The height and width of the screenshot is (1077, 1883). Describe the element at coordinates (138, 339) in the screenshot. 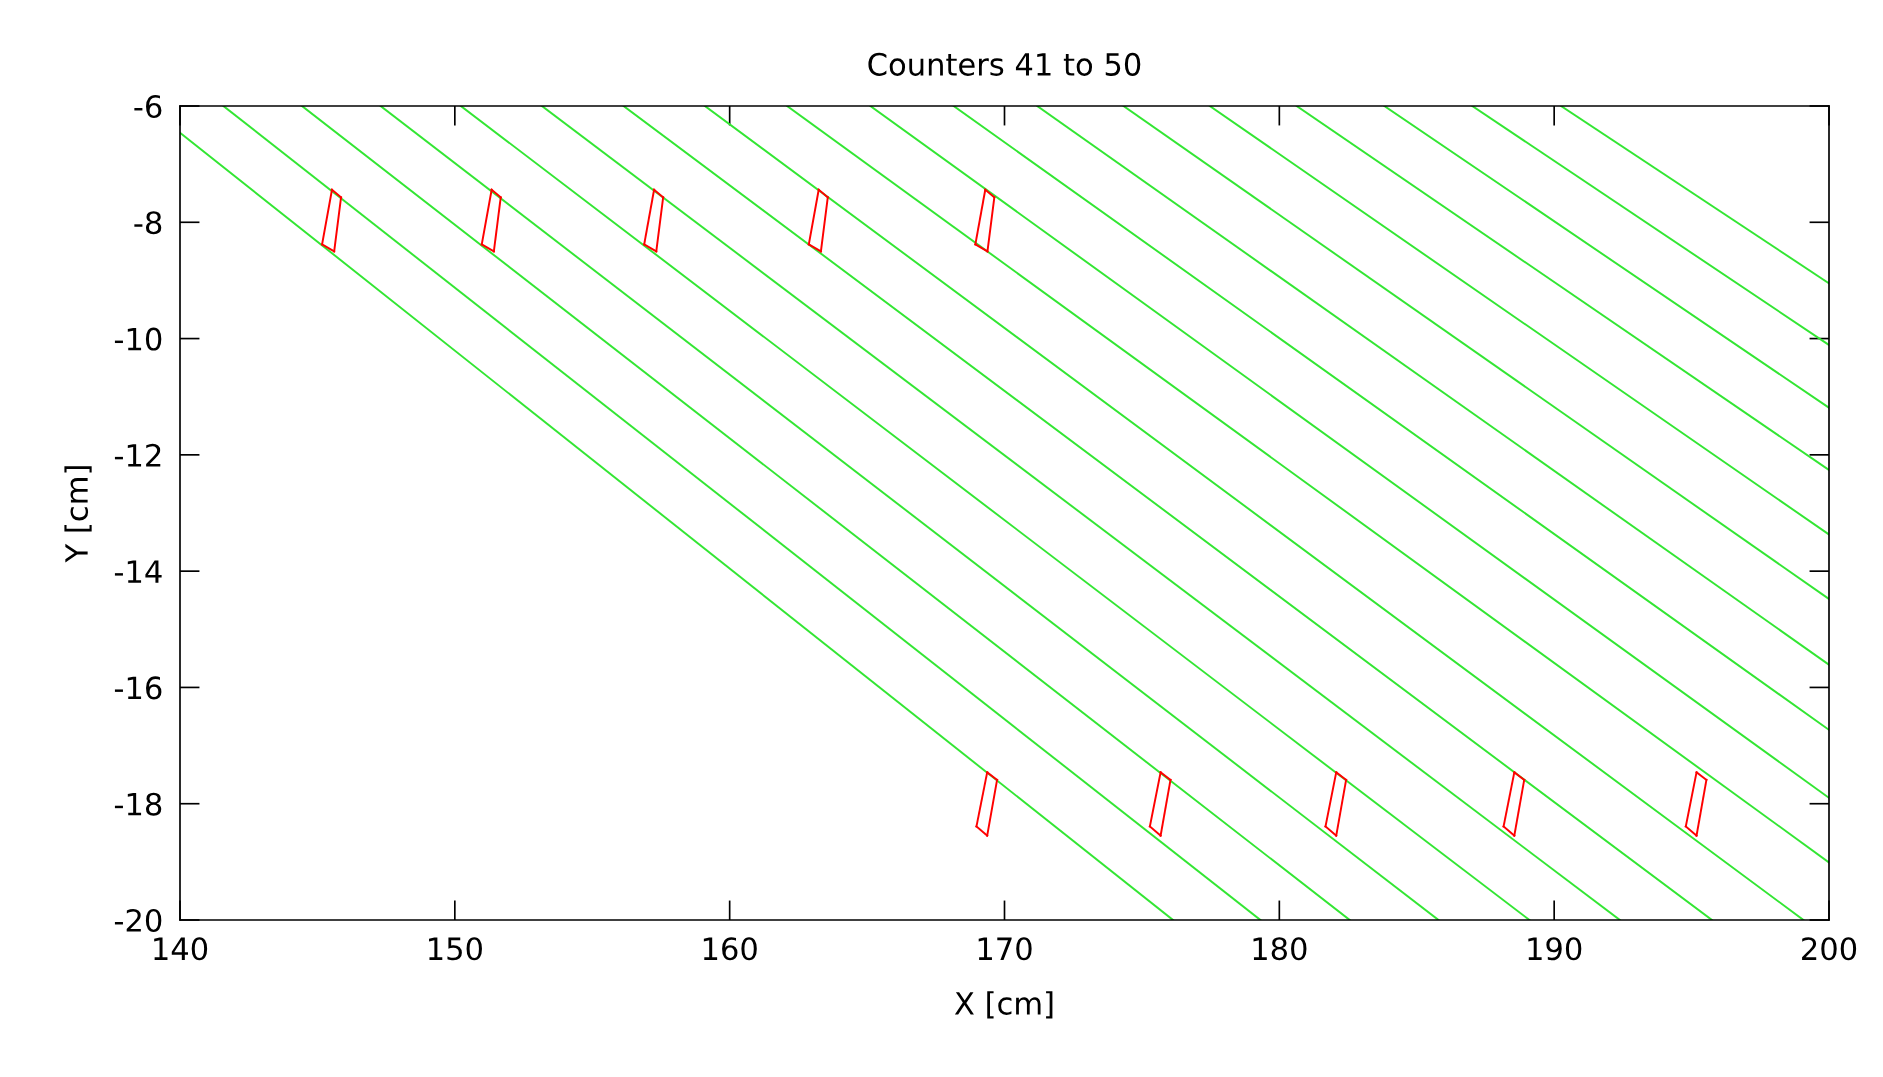

I see `y-tick-label: -10` at that location.